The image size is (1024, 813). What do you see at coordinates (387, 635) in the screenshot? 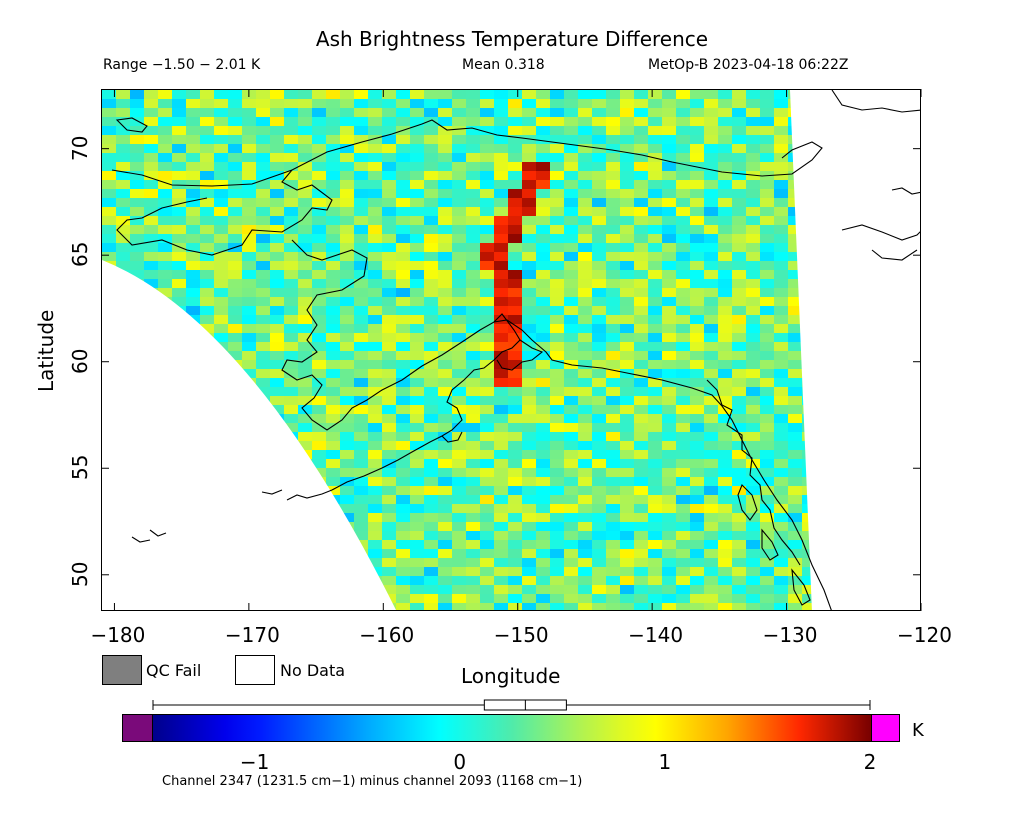
I see `x-tick-label: −160` at bounding box center [387, 635].